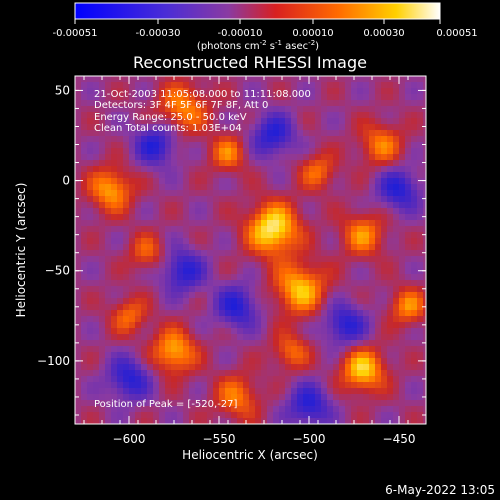  I want to click on y-tick-label: 0, so click(66, 181).